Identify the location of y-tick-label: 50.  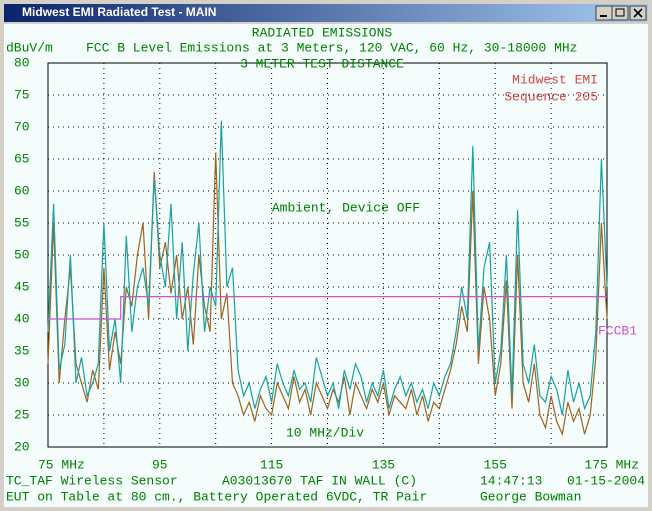
(22, 254).